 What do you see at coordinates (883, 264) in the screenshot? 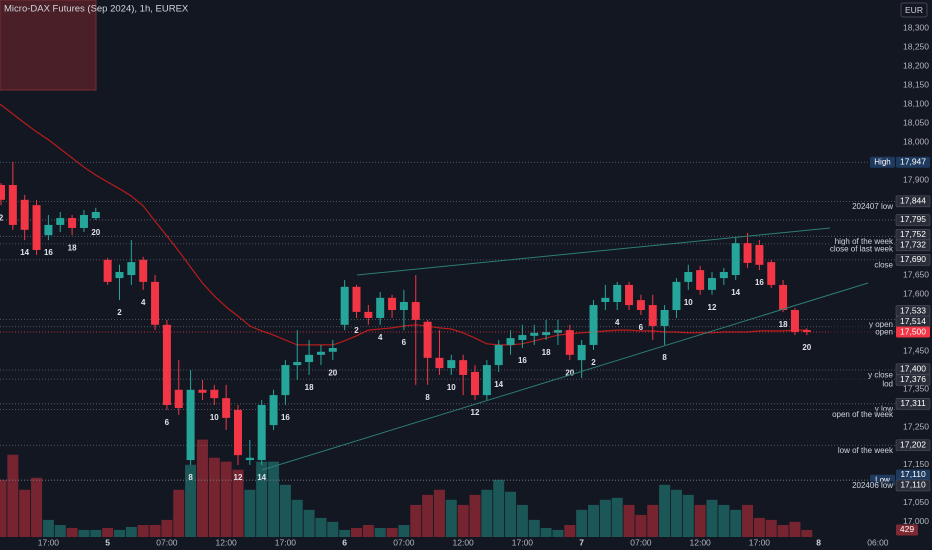
I see `level-name: close` at bounding box center [883, 264].